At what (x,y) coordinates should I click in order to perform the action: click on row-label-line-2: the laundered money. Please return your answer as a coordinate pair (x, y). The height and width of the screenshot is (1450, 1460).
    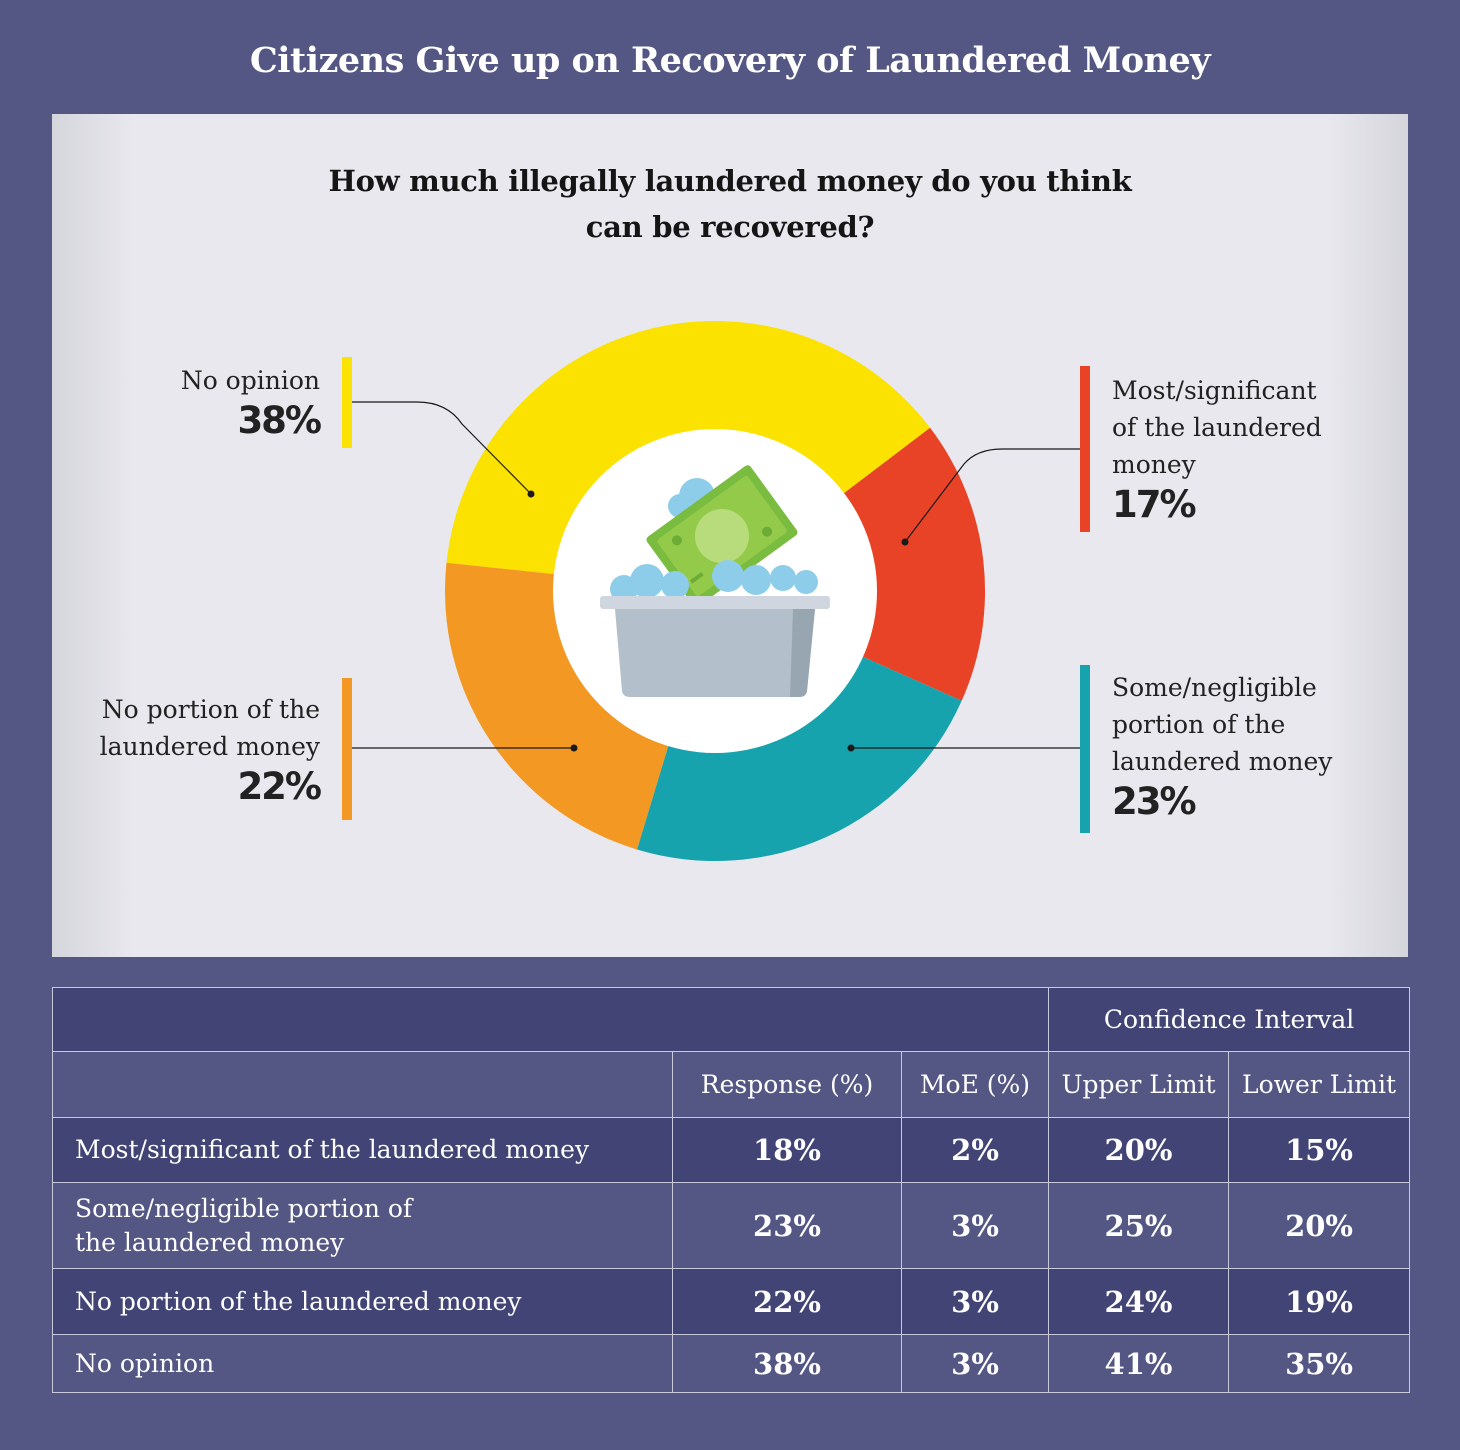
    Looking at the image, I should click on (210, 1242).